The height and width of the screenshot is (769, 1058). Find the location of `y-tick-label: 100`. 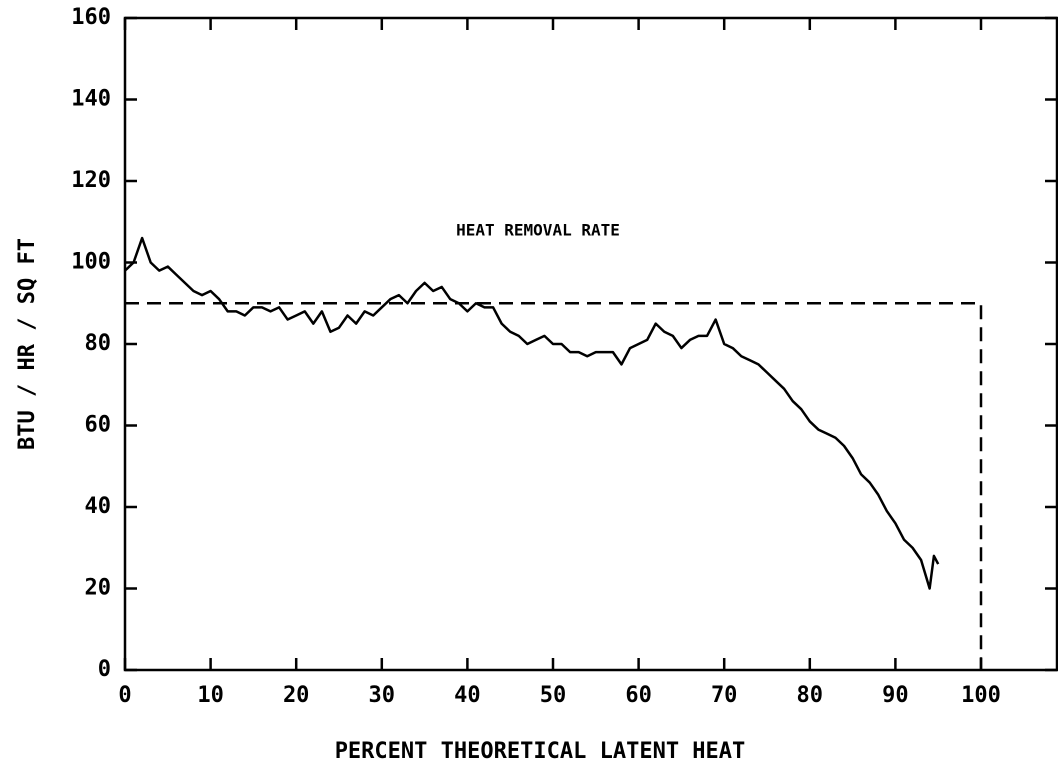

y-tick-label: 100 is located at coordinates (91, 262).